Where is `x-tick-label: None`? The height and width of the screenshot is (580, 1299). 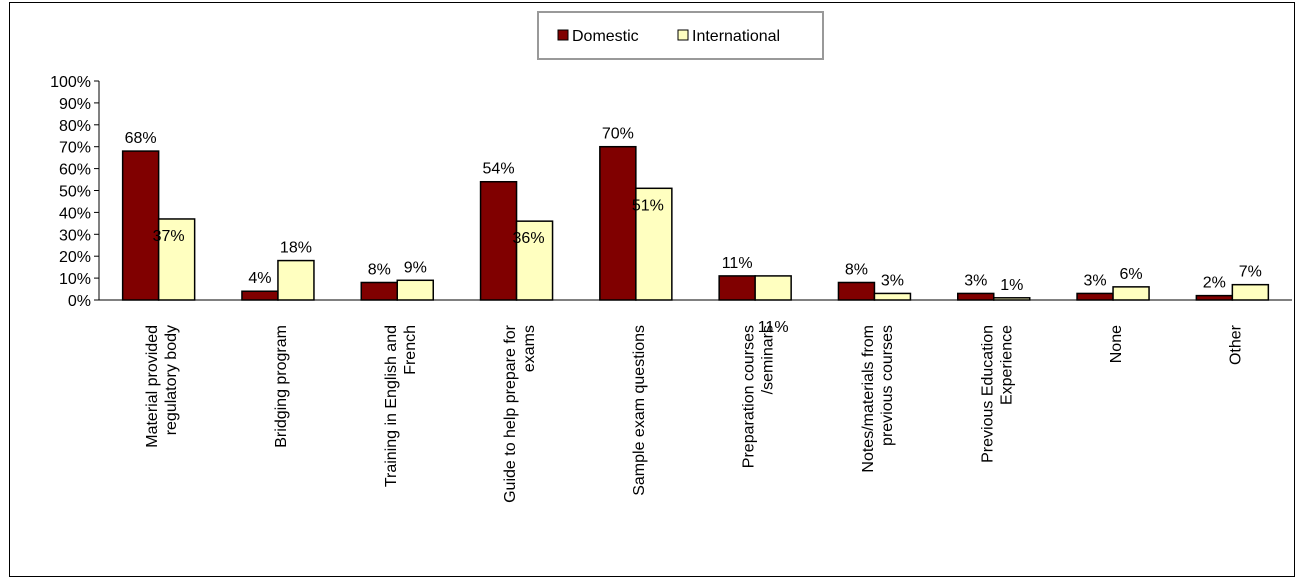
x-tick-label: None is located at coordinates (1116, 344).